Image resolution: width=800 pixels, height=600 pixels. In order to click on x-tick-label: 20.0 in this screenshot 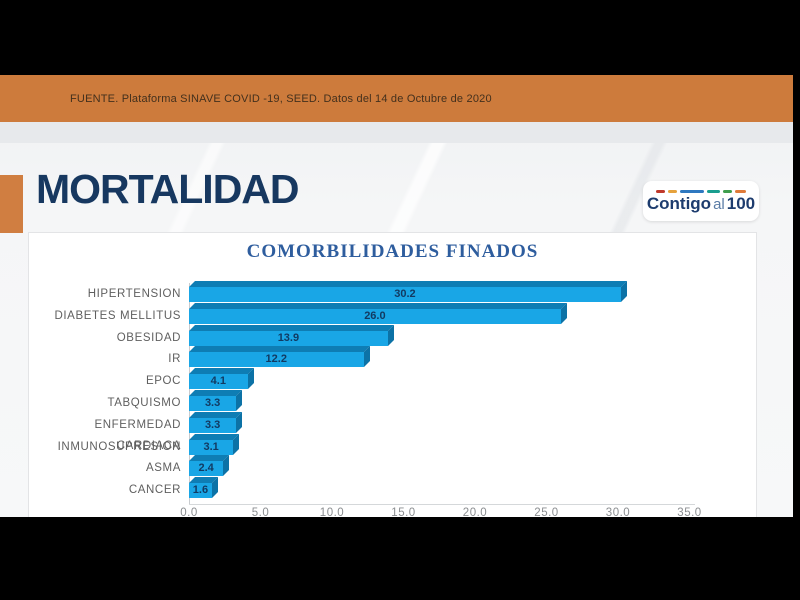, I will do `click(475, 512)`.